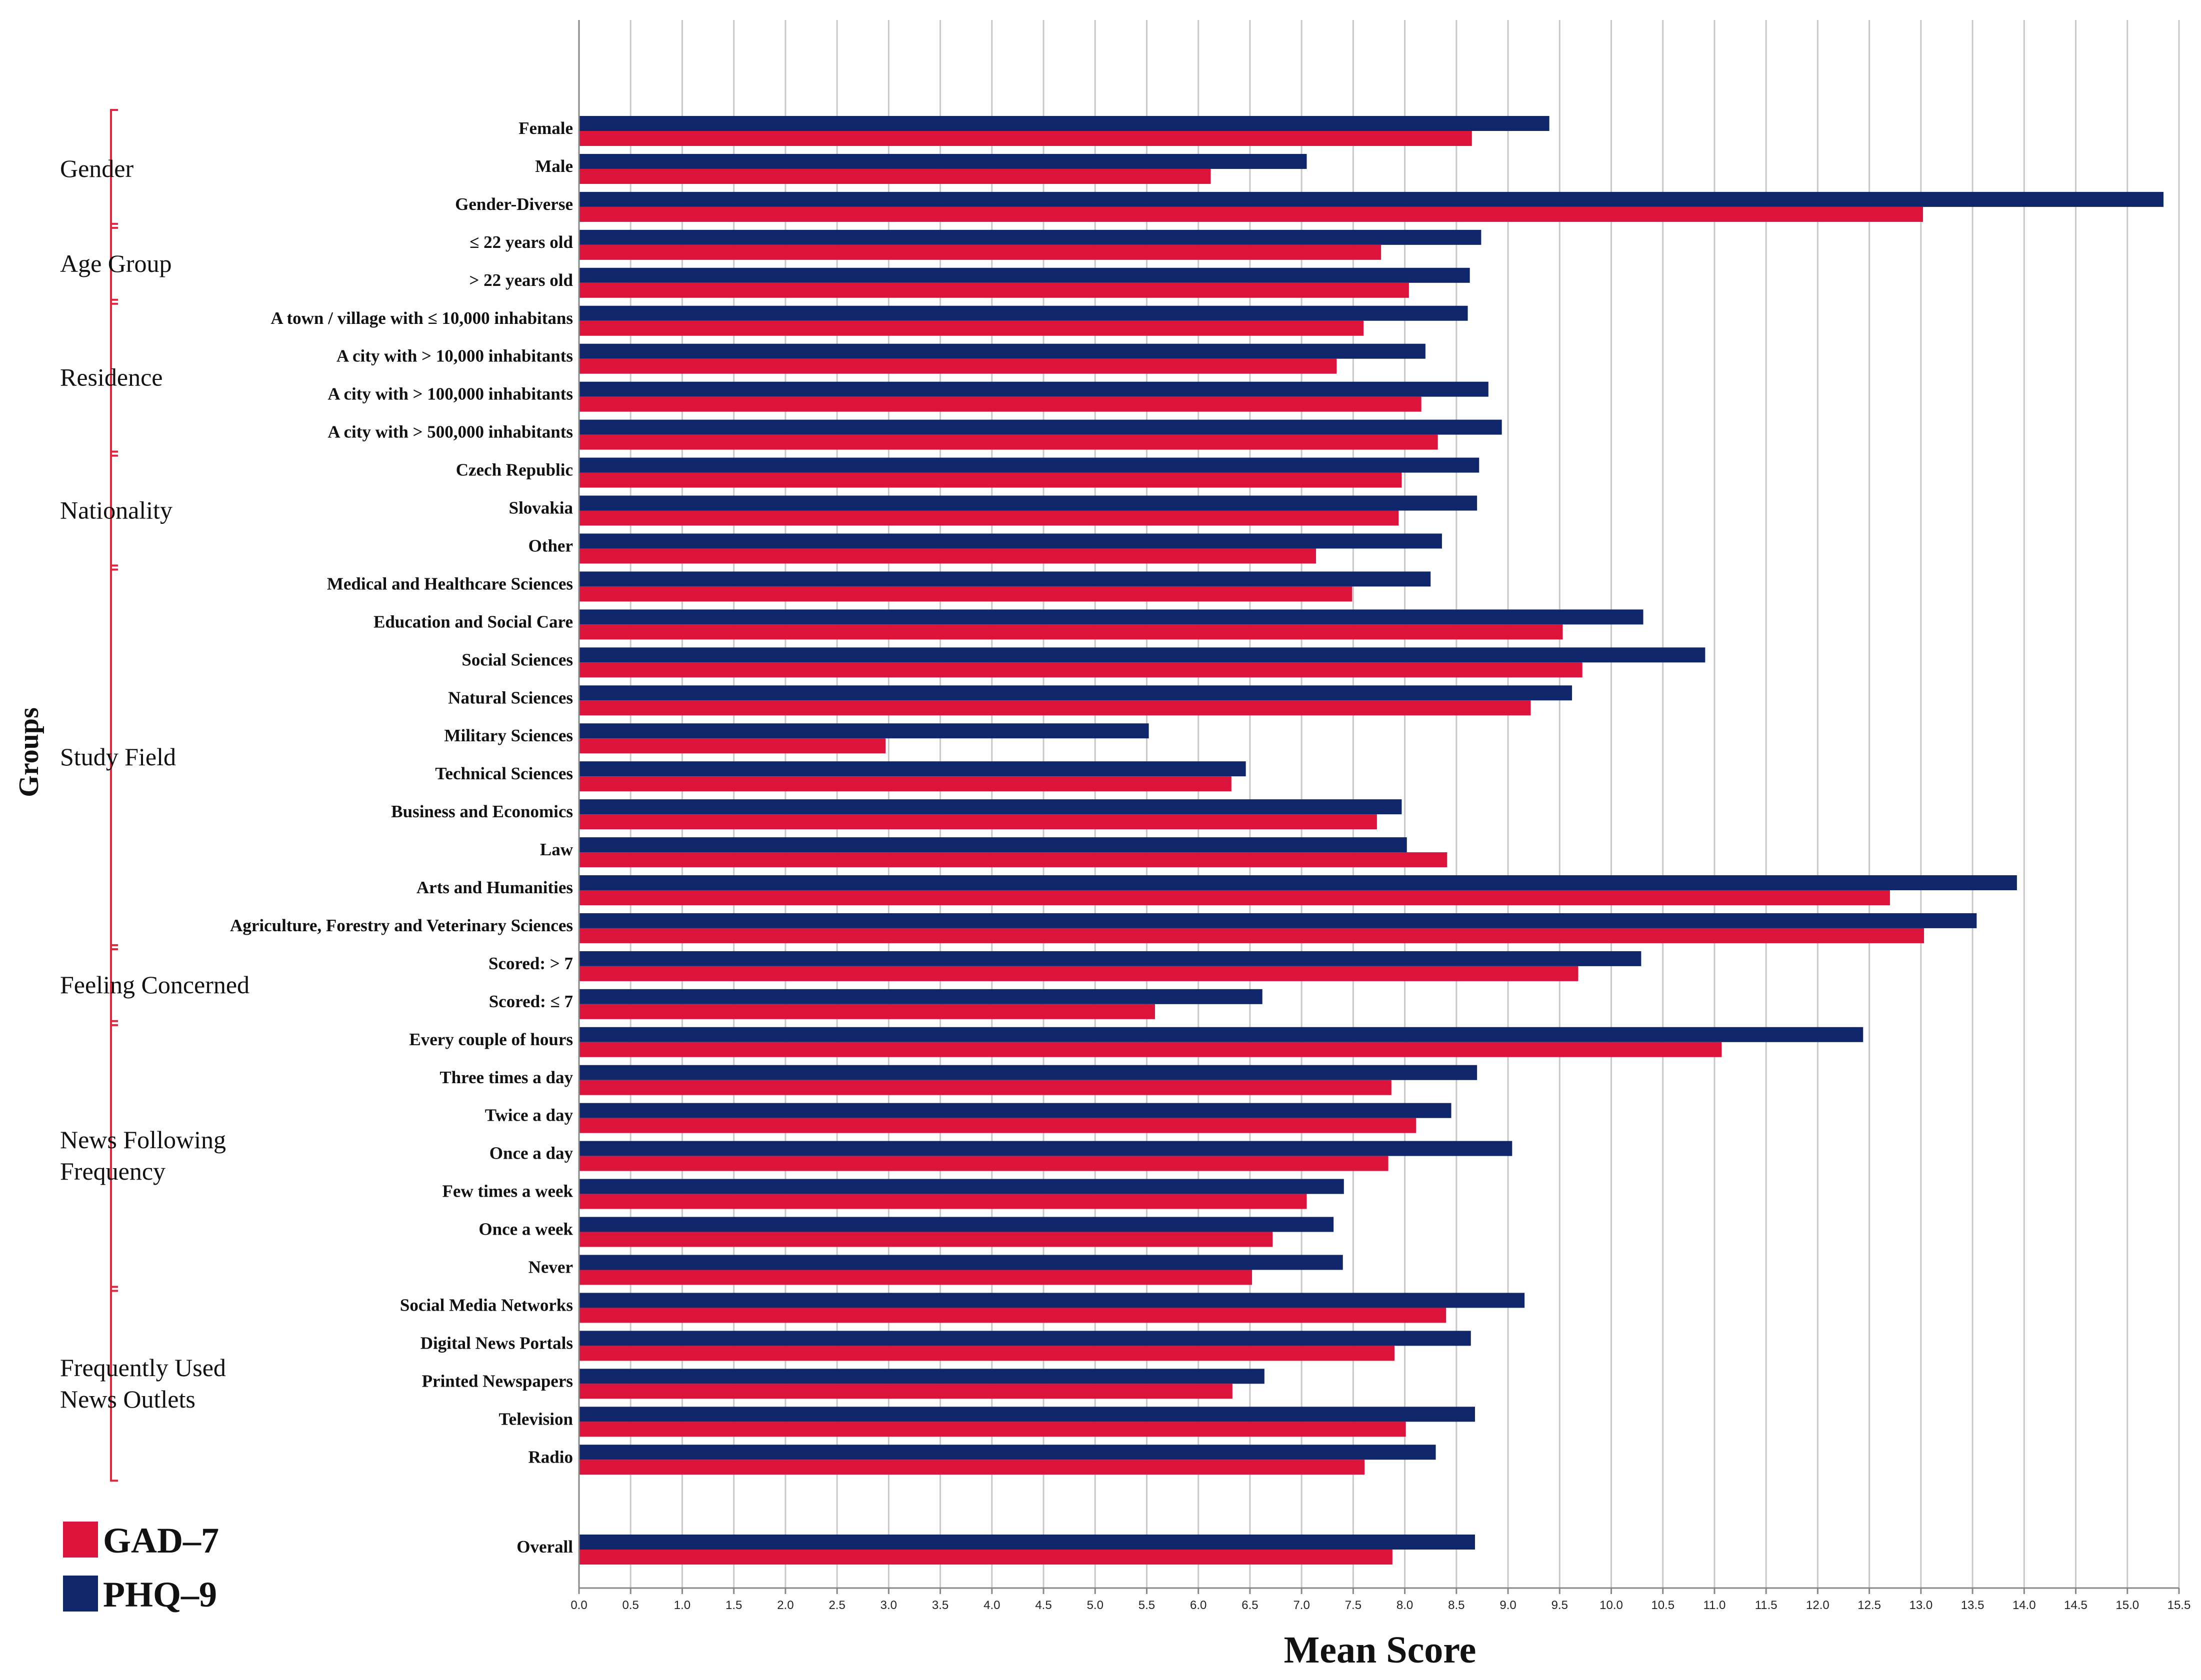 The image size is (2201, 1680). Describe the element at coordinates (836, 1605) in the screenshot. I see `x-tick-label: 2.5` at that location.